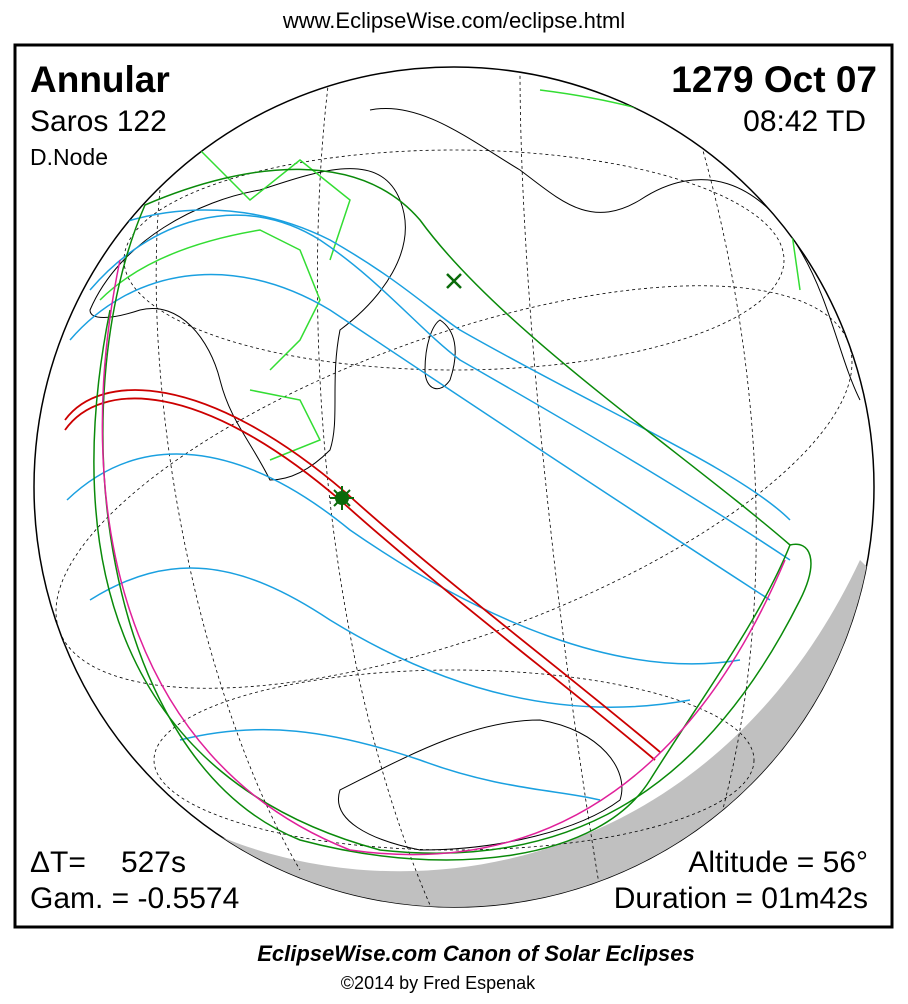 Image resolution: width=908 pixels, height=1004 pixels. What do you see at coordinates (100, 79) in the screenshot?
I see `eclipse-type: Annular` at bounding box center [100, 79].